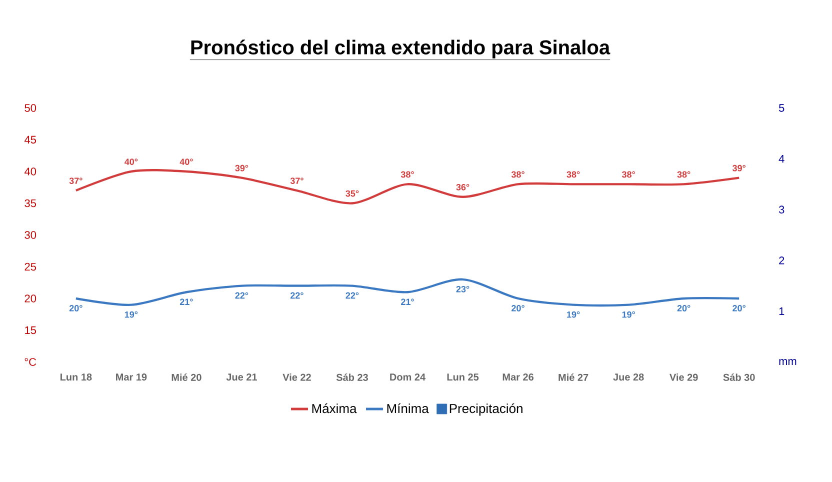  Describe the element at coordinates (30, 203) in the screenshot. I see `y-tick-label: 35` at that location.